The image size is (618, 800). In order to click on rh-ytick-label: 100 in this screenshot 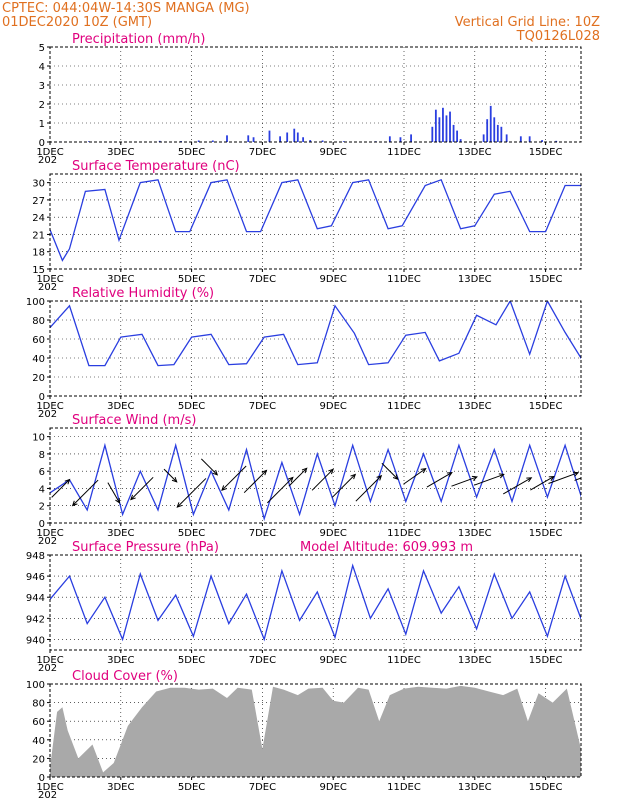, I will do `click(35, 302)`.